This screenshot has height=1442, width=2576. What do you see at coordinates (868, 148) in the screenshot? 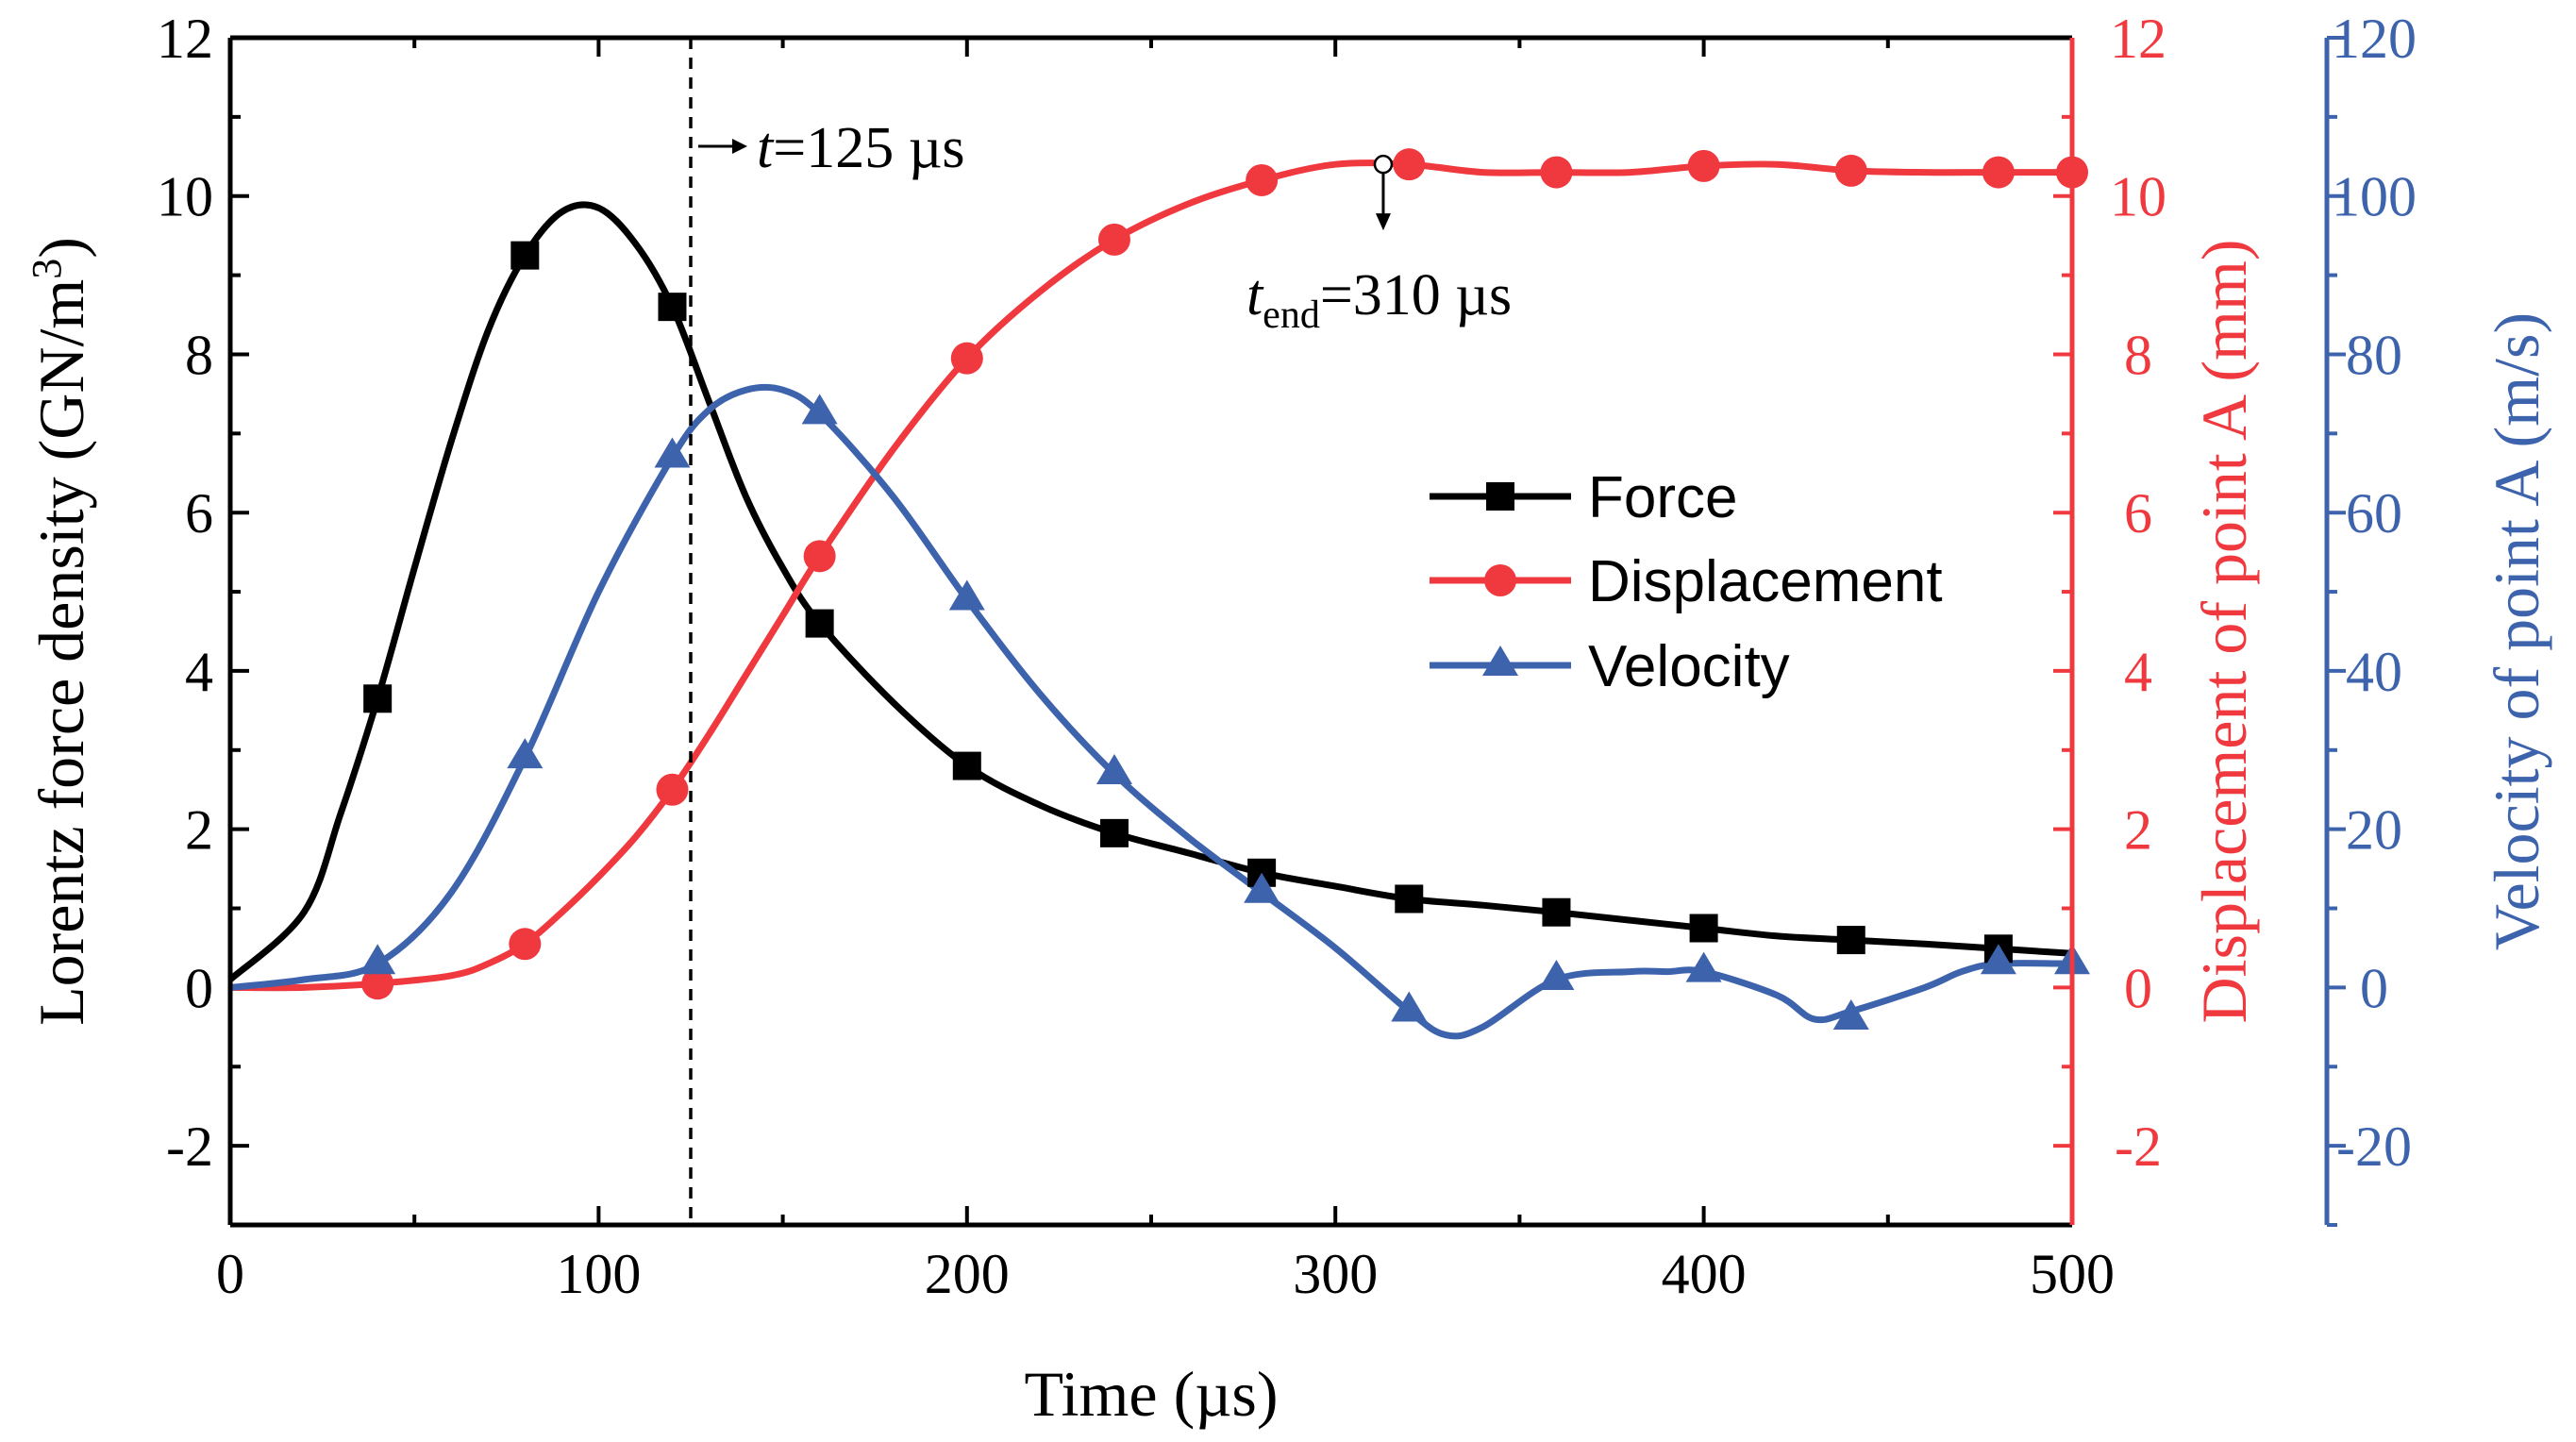
I see `annotation-t125-rest: =125 µs` at bounding box center [868, 148].